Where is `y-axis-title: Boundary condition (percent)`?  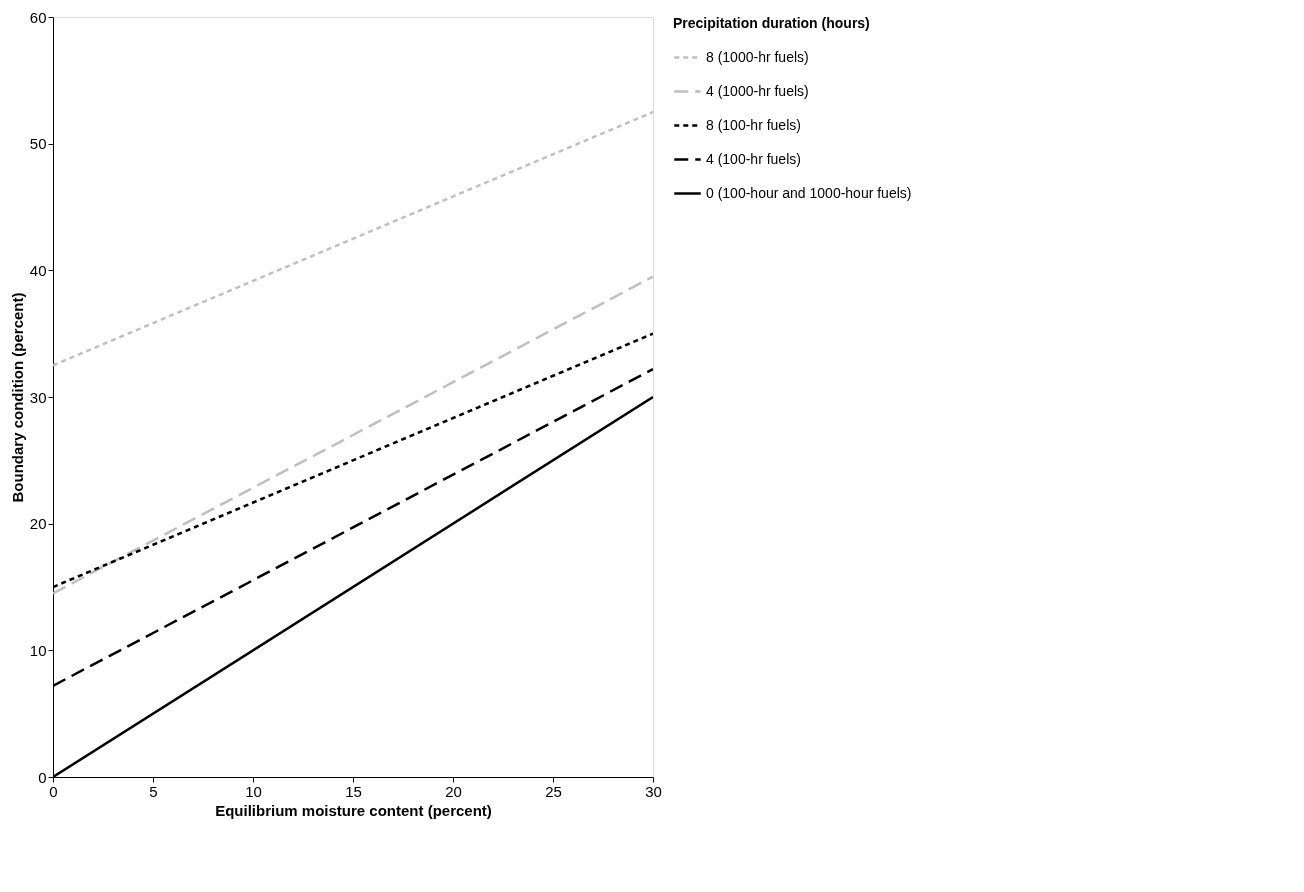
y-axis-title: Boundary condition (percent) is located at coordinates (17, 397).